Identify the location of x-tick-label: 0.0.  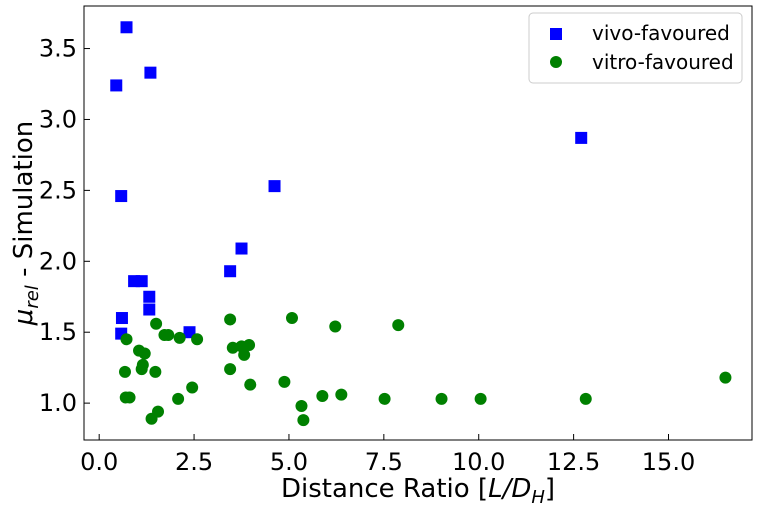
(99, 462).